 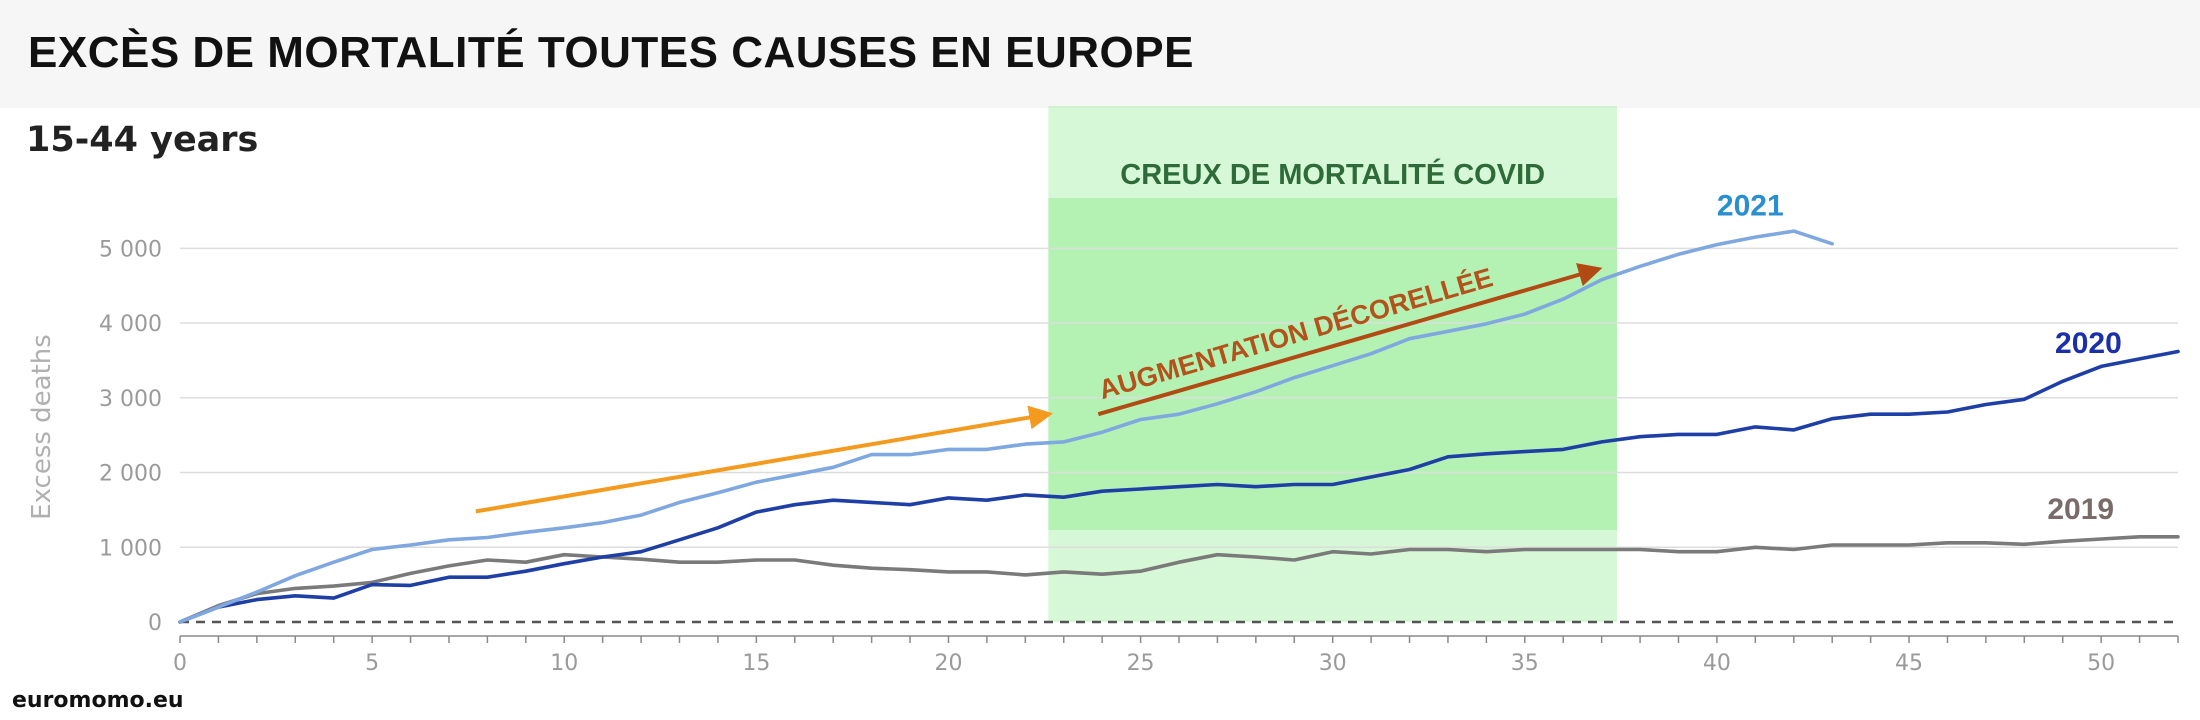 What do you see at coordinates (142, 140) in the screenshot?
I see `chart-subtitle: 15-44 years` at bounding box center [142, 140].